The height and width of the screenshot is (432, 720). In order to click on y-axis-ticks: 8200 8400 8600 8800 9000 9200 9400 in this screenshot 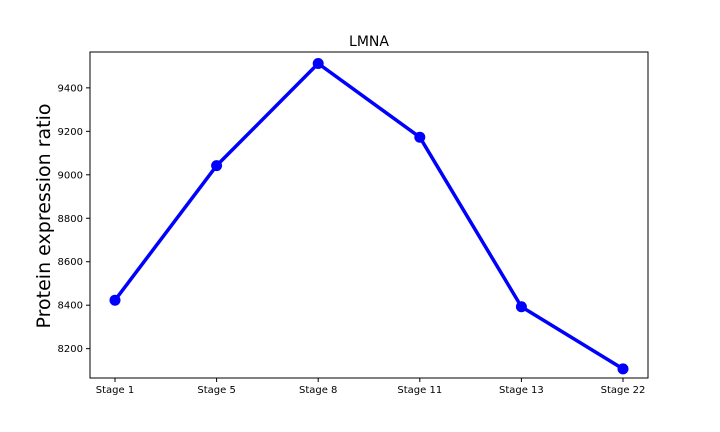, I will do `click(74, 219)`.